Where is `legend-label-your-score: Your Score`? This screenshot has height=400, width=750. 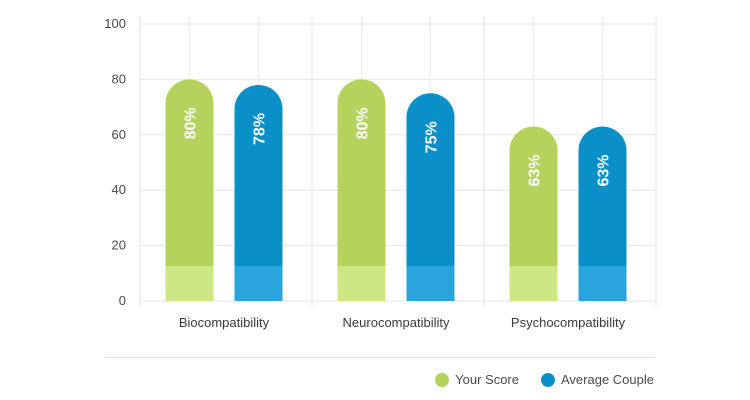 legend-label-your-score: Your Score is located at coordinates (487, 379).